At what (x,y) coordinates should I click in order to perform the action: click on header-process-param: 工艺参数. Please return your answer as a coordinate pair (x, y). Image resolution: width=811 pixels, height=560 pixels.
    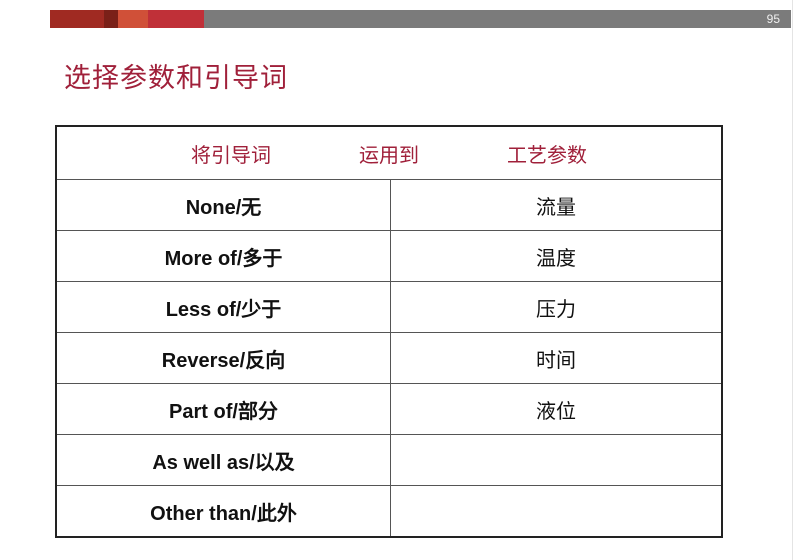
    Looking at the image, I should click on (547, 154).